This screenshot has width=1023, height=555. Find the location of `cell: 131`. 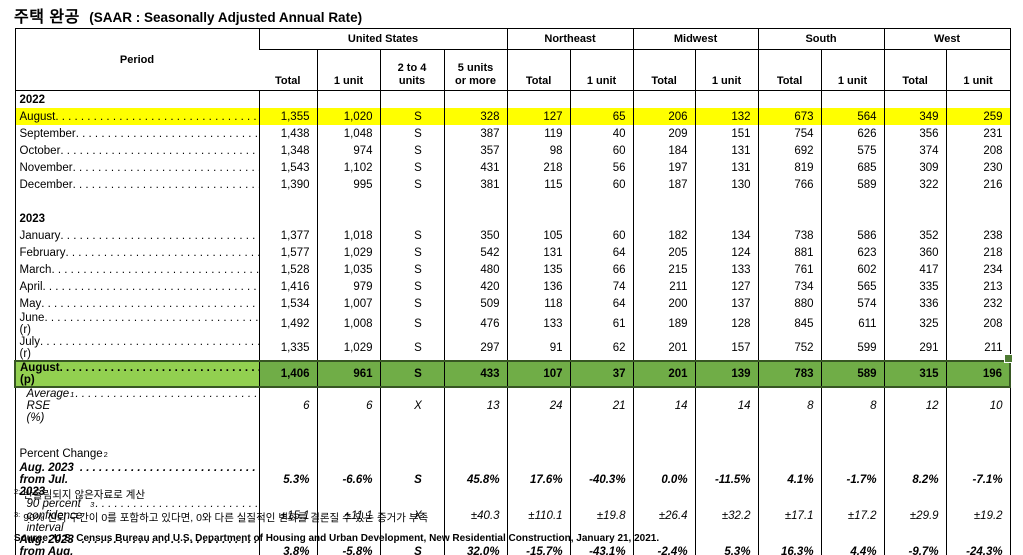

cell: 131 is located at coordinates (726, 150).